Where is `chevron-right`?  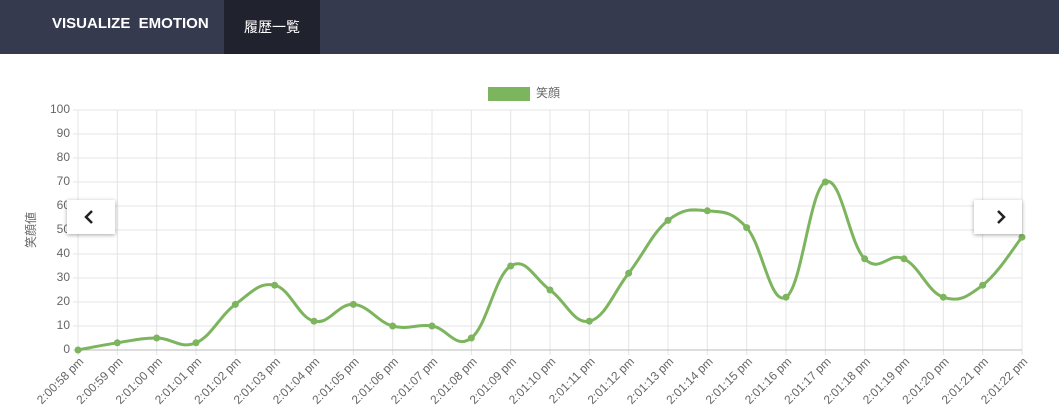
chevron-right is located at coordinates (1001, 217).